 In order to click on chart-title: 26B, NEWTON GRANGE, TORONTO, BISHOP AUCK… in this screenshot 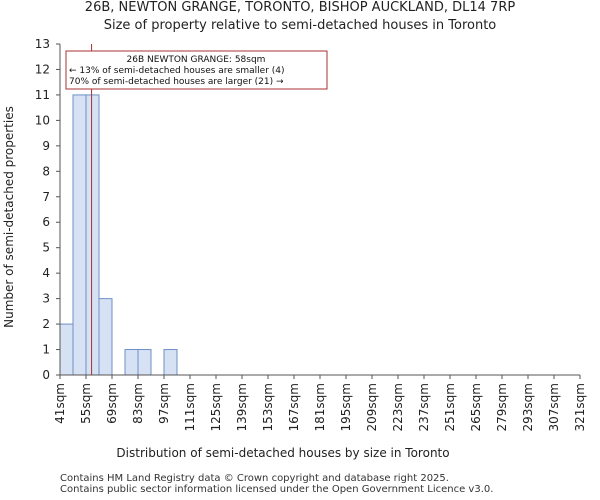, I will do `click(300, 7)`.